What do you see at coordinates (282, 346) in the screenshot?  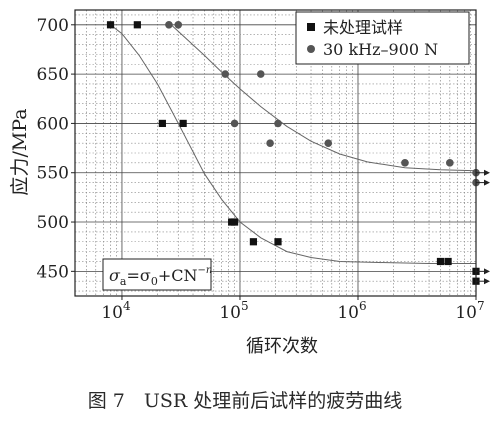 I see `x-axis-label: 循环次数` at bounding box center [282, 346].